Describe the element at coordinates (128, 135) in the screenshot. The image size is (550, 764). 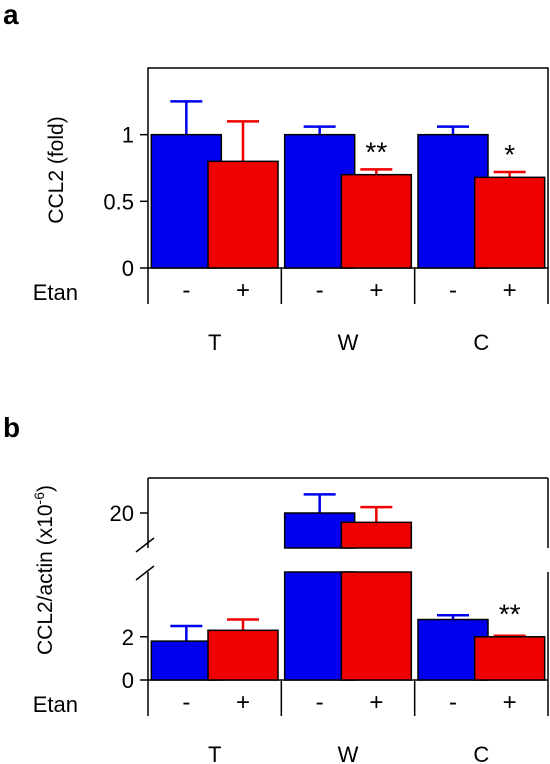
I see `panel-a-ytick-label: 1` at that location.